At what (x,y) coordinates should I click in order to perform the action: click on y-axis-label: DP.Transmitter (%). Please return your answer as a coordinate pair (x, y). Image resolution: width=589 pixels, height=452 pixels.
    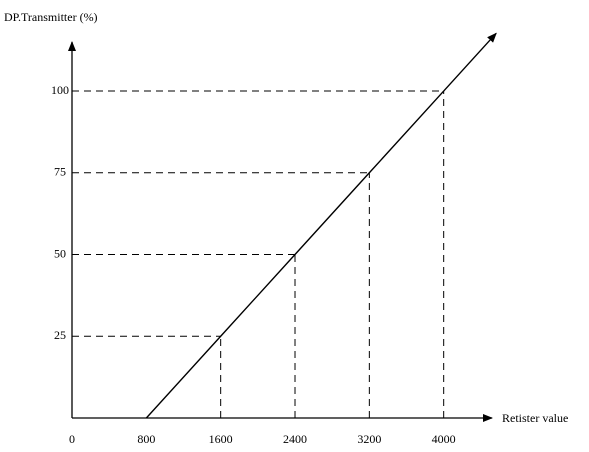
    Looking at the image, I should click on (51, 17).